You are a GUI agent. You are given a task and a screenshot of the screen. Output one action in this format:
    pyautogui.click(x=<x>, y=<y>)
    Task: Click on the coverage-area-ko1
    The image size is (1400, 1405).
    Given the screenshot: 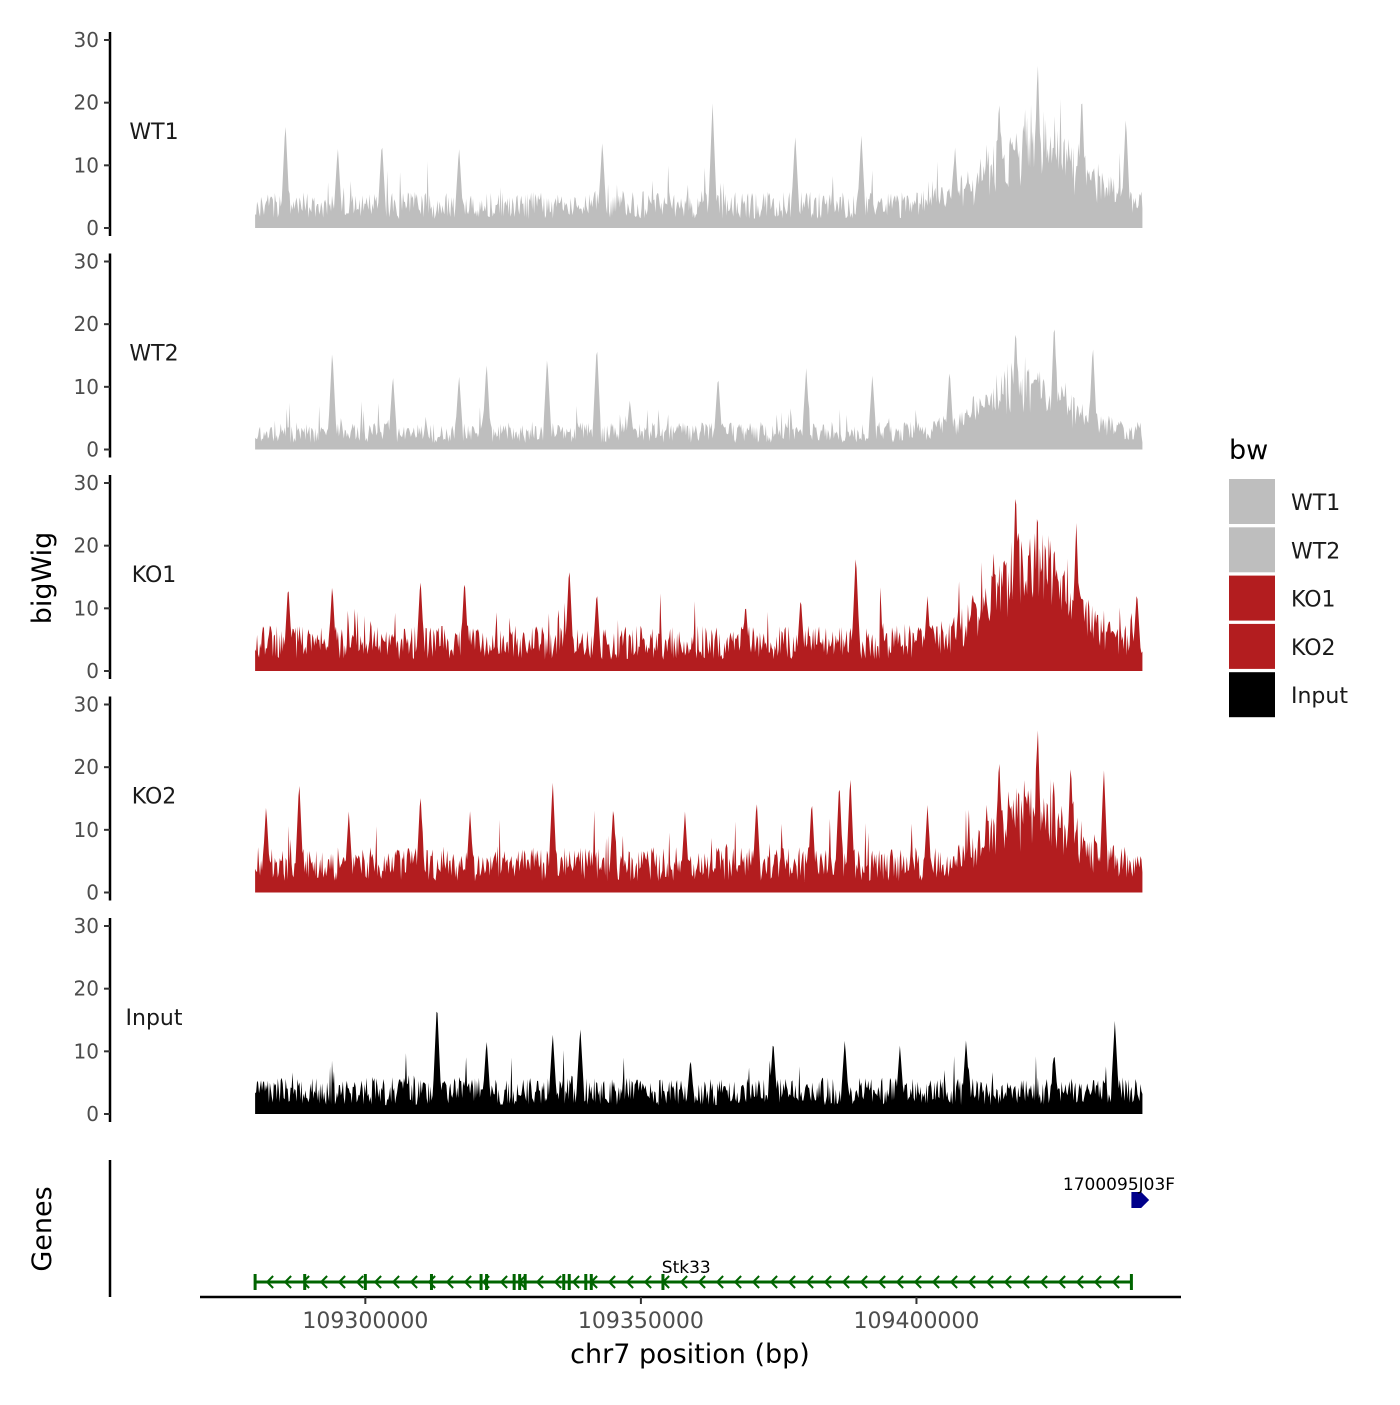 What is the action you would take?
    pyautogui.click(x=699, y=585)
    